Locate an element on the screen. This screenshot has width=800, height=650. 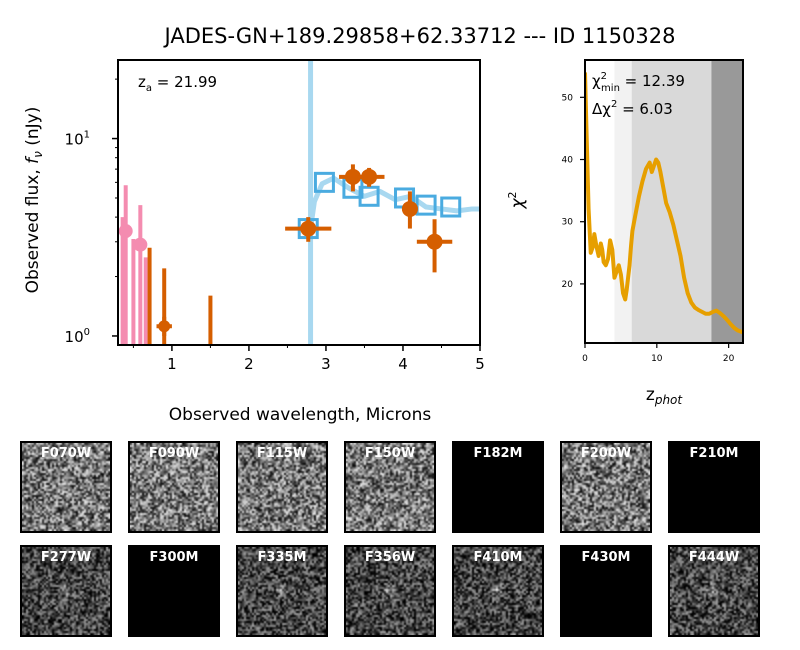
faint-point is located at coordinates (164, 326).